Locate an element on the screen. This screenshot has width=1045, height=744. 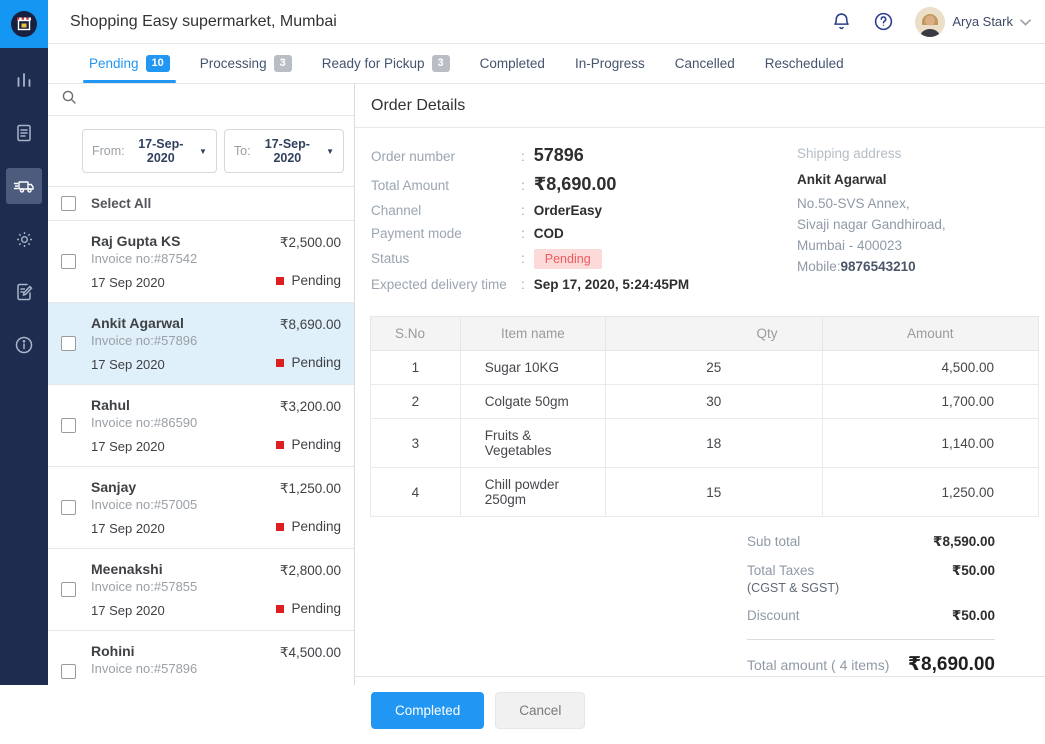
panel-heading: Order Details is located at coordinates (700, 106).